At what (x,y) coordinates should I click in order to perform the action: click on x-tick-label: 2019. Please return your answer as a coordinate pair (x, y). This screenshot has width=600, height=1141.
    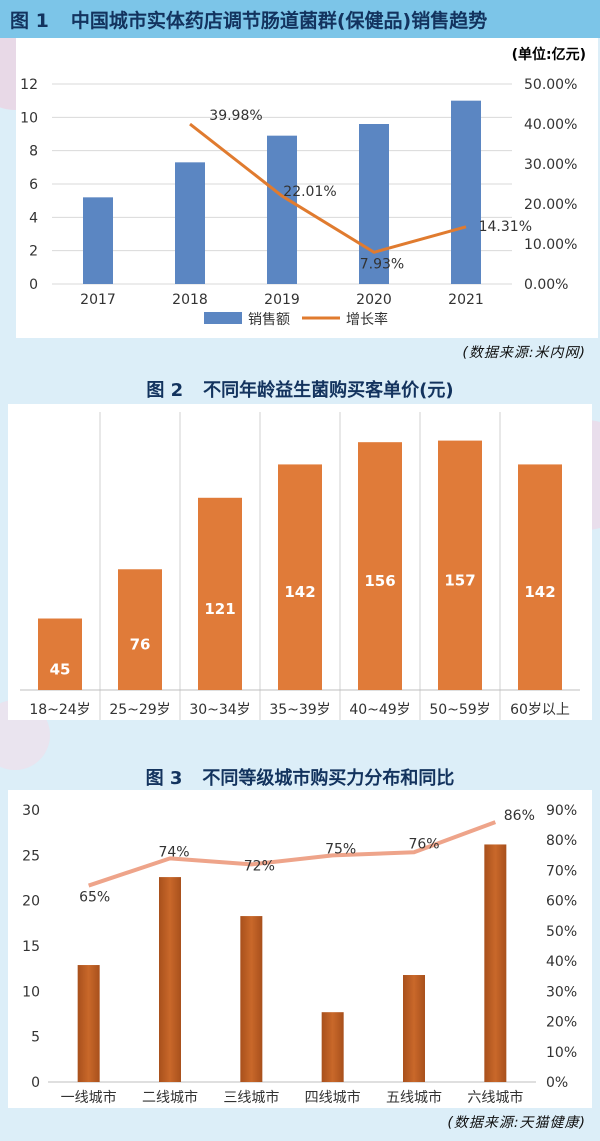
    Looking at the image, I should click on (282, 300).